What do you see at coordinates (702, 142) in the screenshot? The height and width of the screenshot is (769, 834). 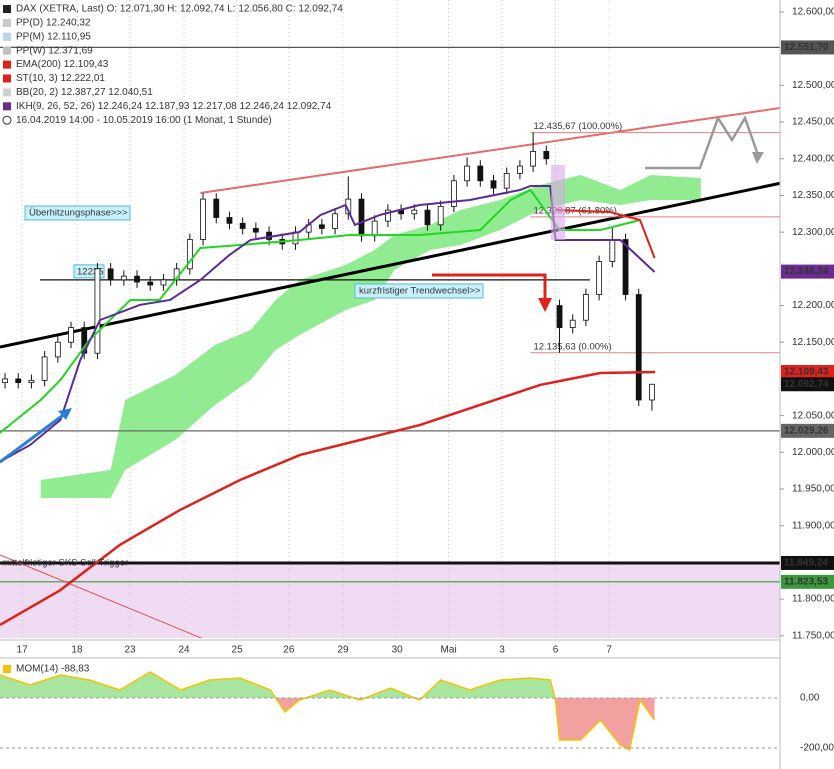 I see `projection-path` at bounding box center [702, 142].